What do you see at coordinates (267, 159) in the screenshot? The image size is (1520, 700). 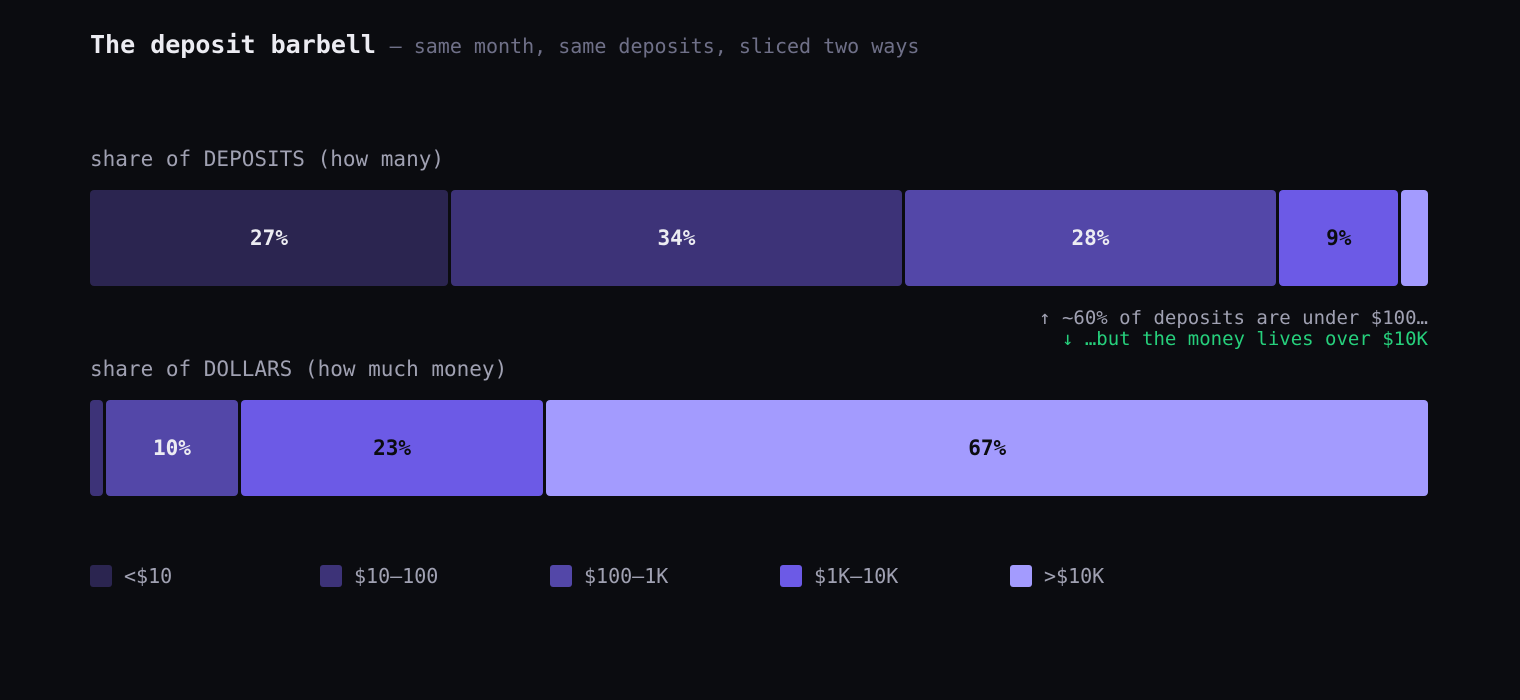 I see `deposits-row-label: share of DEPOSITS (how many)` at bounding box center [267, 159].